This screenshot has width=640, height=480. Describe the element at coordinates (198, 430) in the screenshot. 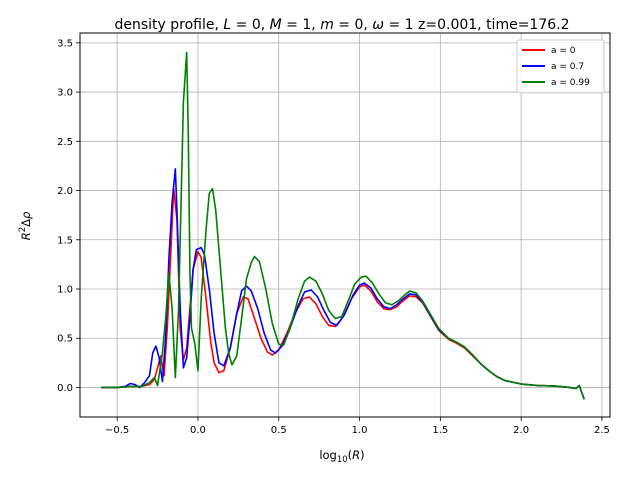

I see `x-tick-label: 0.0` at that location.